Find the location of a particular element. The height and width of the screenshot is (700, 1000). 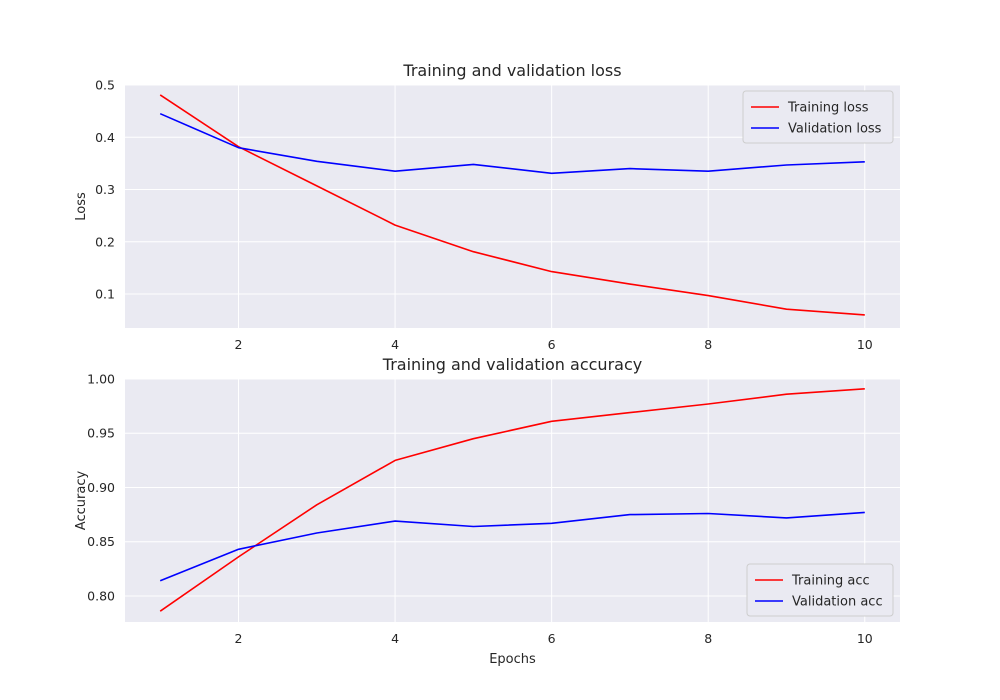

y-tick-label: 0.2 is located at coordinates (105, 241).